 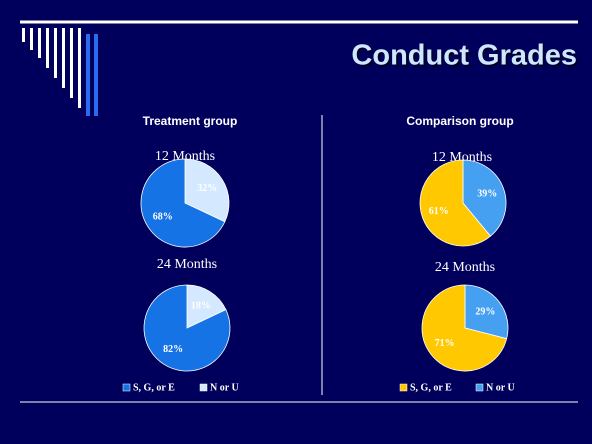 I want to click on value-label: 61%, so click(x=439, y=211).